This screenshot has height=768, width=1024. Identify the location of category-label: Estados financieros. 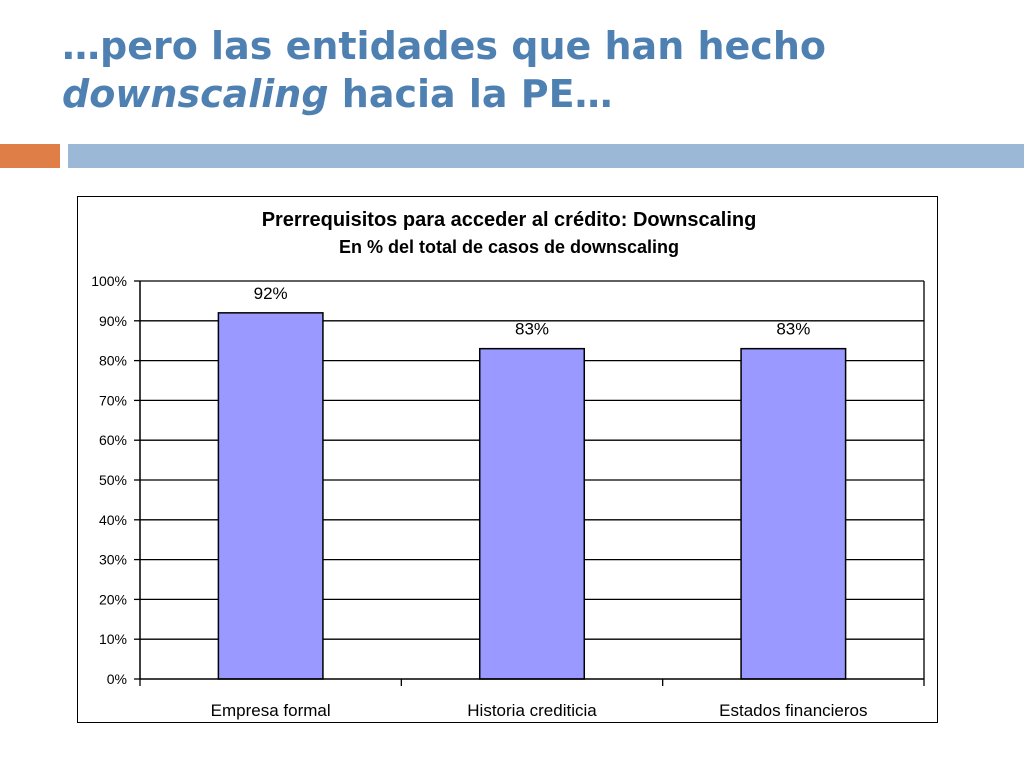
(793, 710).